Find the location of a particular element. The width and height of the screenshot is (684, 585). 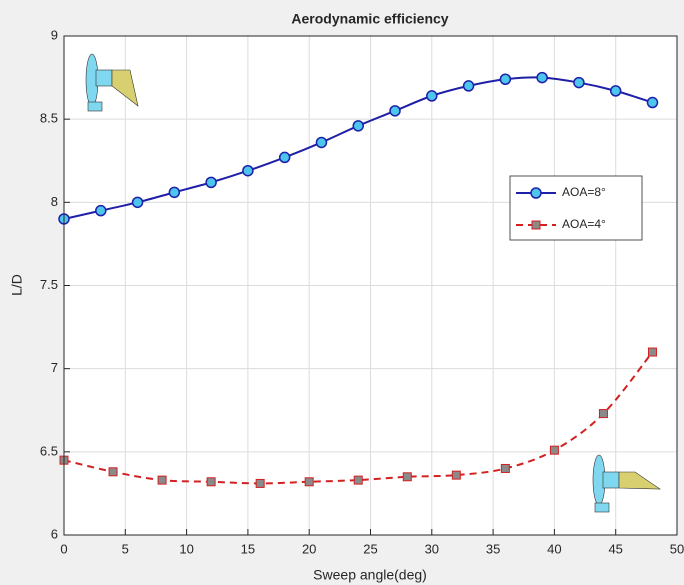

x-tick-label: 5 is located at coordinates (125, 548).